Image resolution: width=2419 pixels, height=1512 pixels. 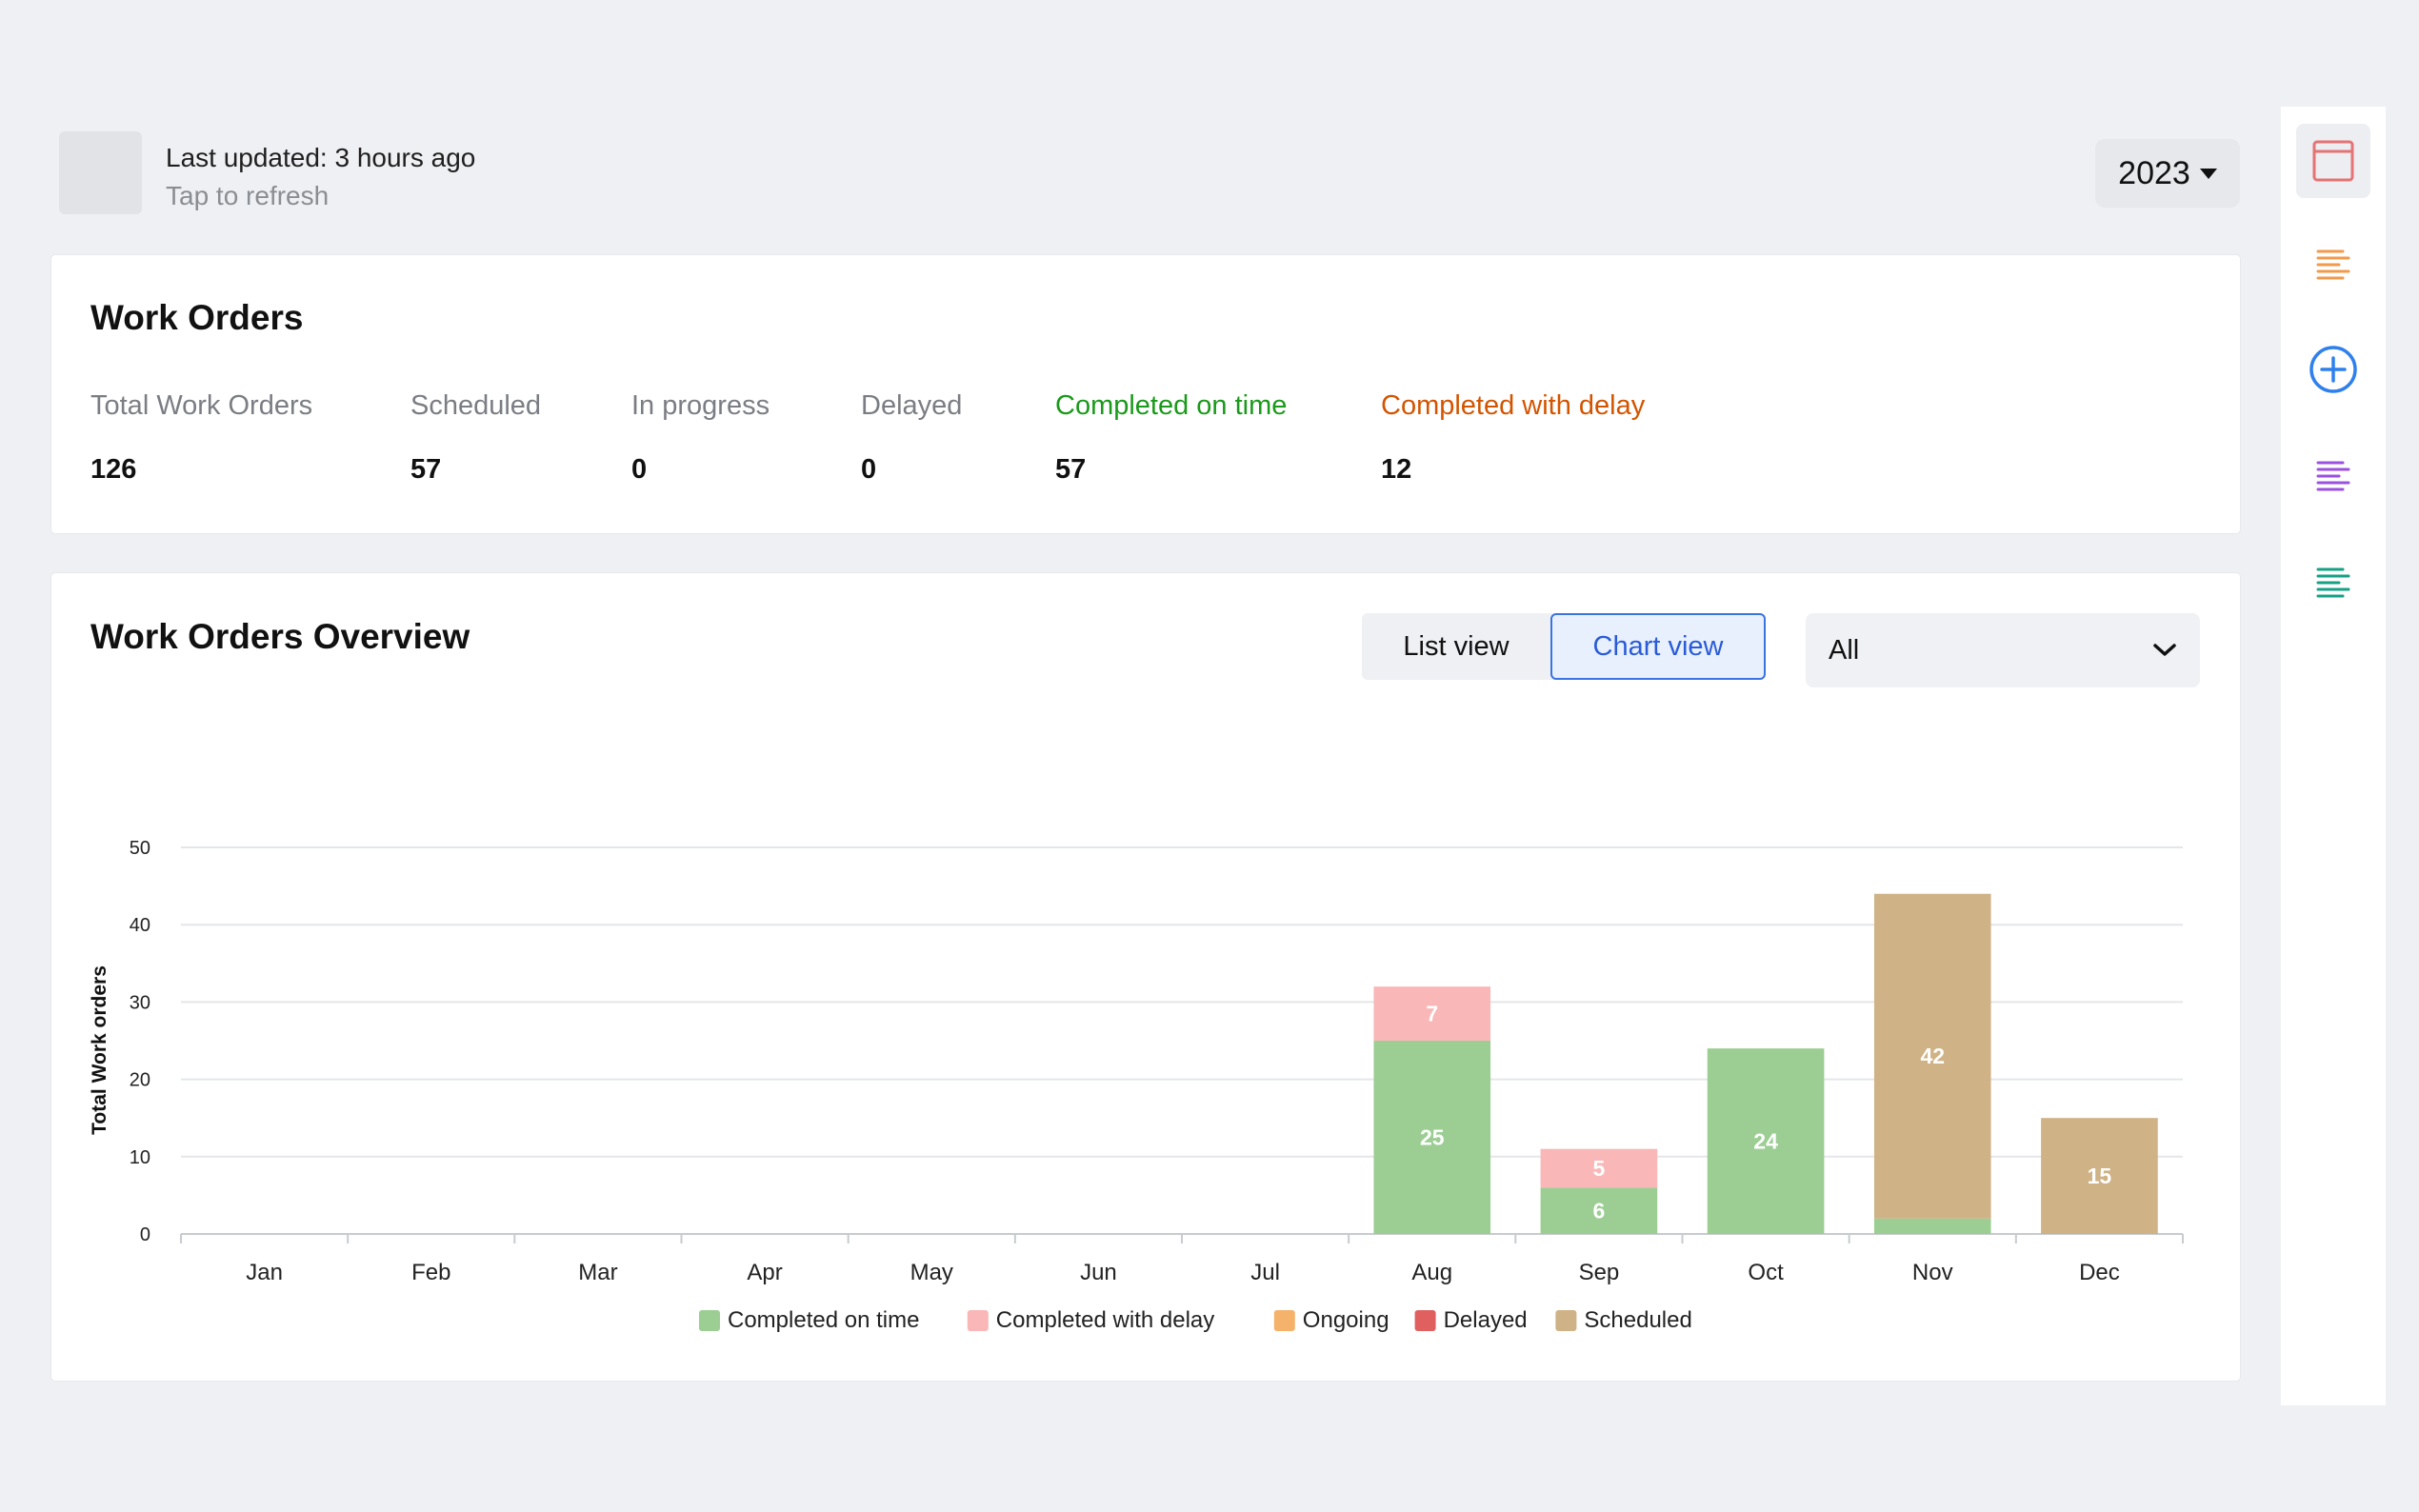 I want to click on bar-data-label: 6, so click(x=1599, y=1211).